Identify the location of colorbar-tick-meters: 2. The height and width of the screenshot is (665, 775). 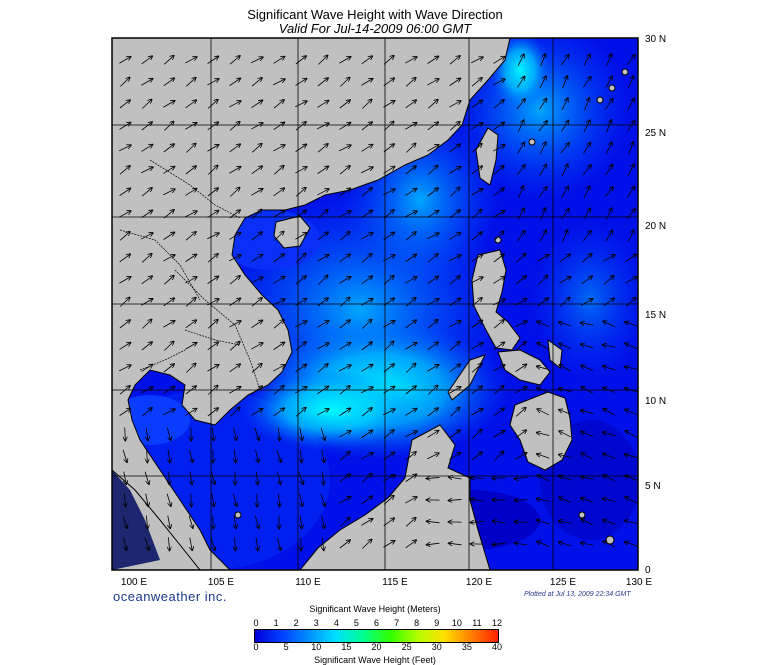
(296, 623).